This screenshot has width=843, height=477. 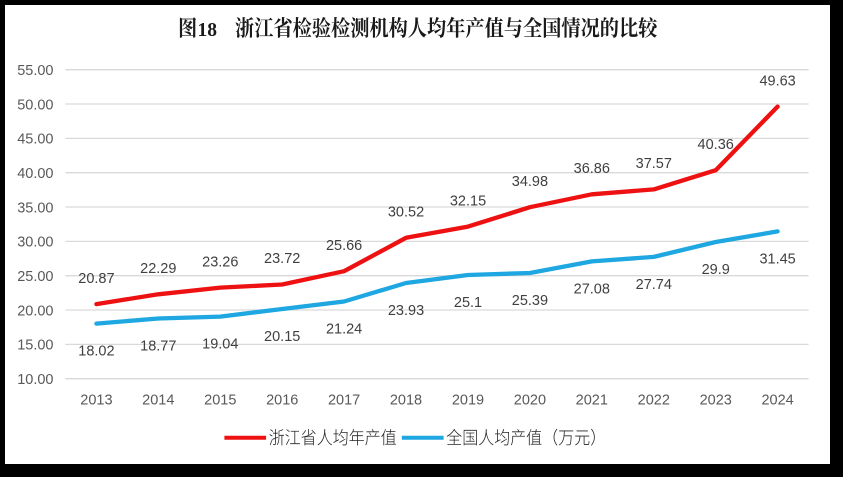 I want to click on svg-text: 15.00, so click(x=35, y=346).